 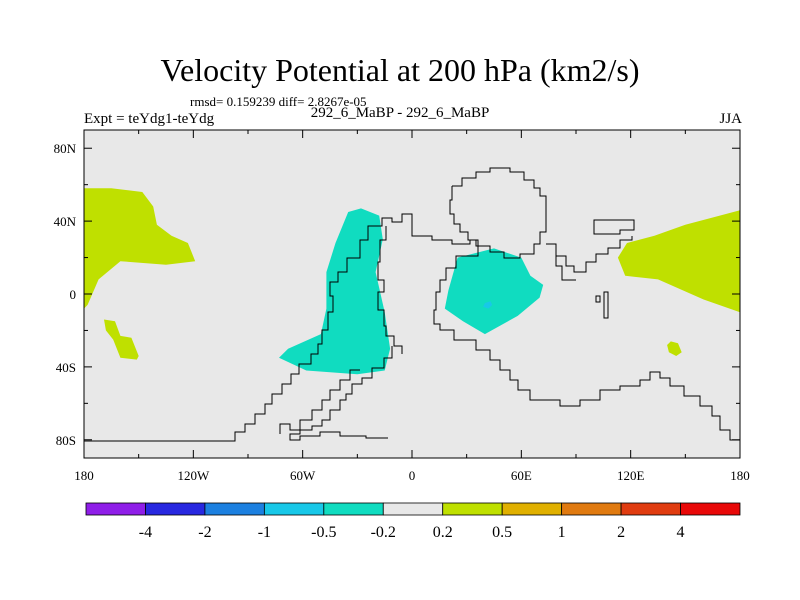 I want to click on region-negative-south-america-atlantic, so click(x=335, y=291).